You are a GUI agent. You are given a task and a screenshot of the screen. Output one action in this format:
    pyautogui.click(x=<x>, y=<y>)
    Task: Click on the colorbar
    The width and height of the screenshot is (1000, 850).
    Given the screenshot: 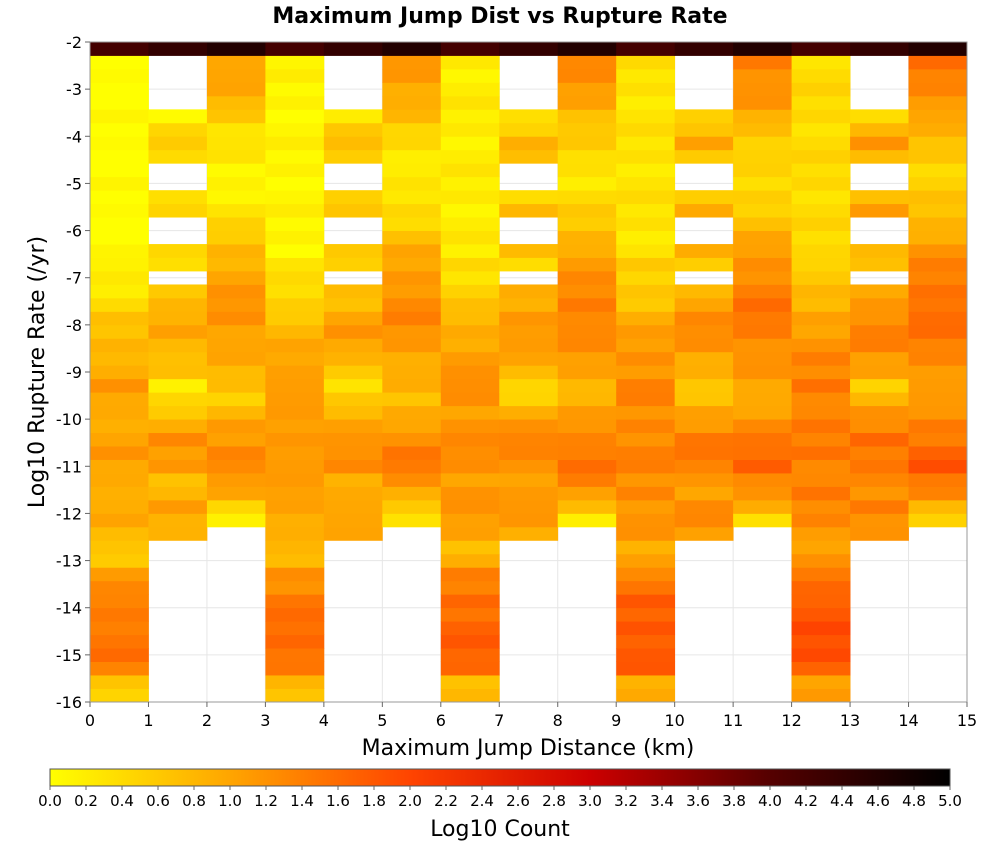 What is the action you would take?
    pyautogui.click(x=500, y=777)
    